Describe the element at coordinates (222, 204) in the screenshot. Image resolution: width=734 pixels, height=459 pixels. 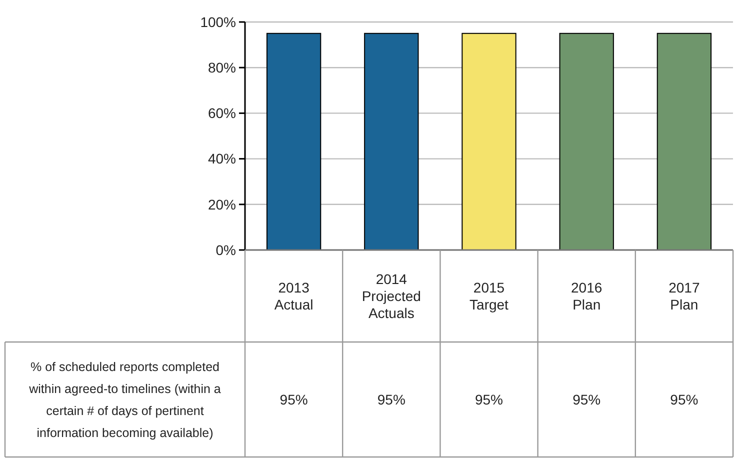
I see `y-tick-label: 20%` at that location.